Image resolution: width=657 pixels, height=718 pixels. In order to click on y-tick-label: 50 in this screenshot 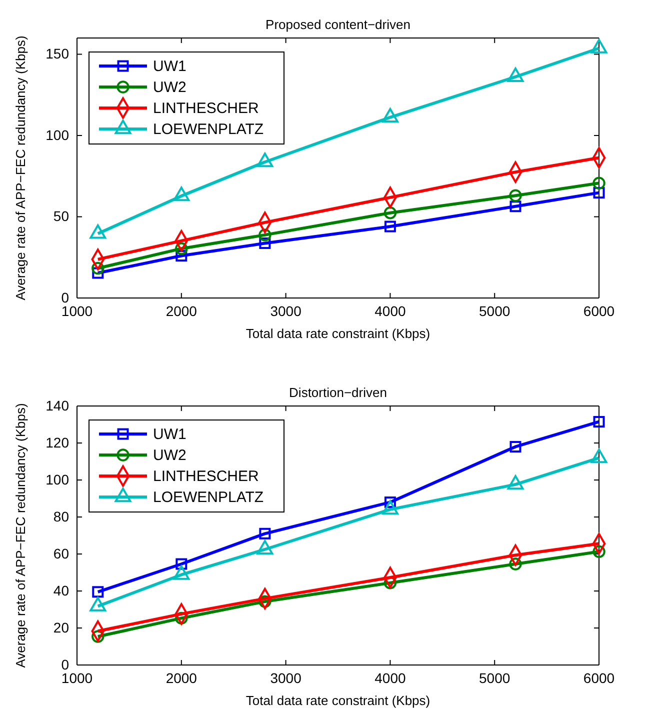, I will do `click(61, 216)`.